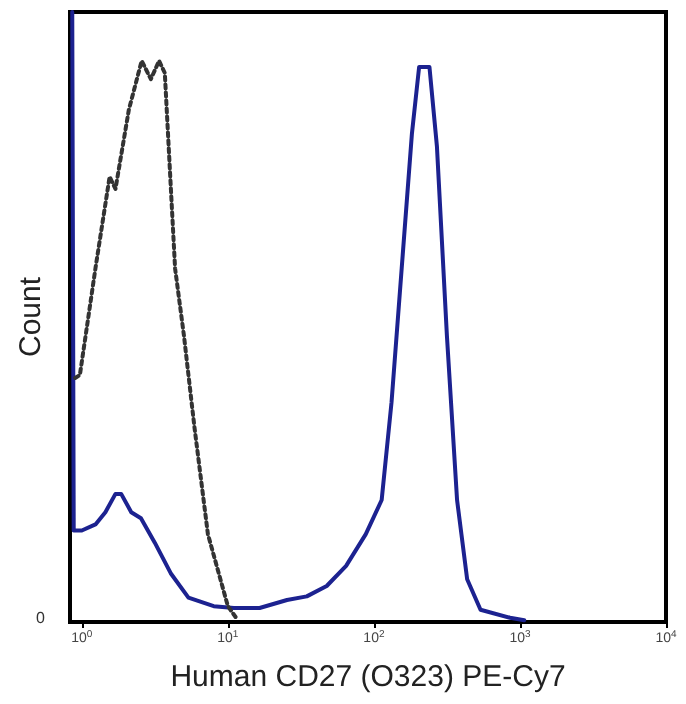 Image resolution: width=686 pixels, height=704 pixels. I want to click on y-axis-title: Count, so click(31, 316).